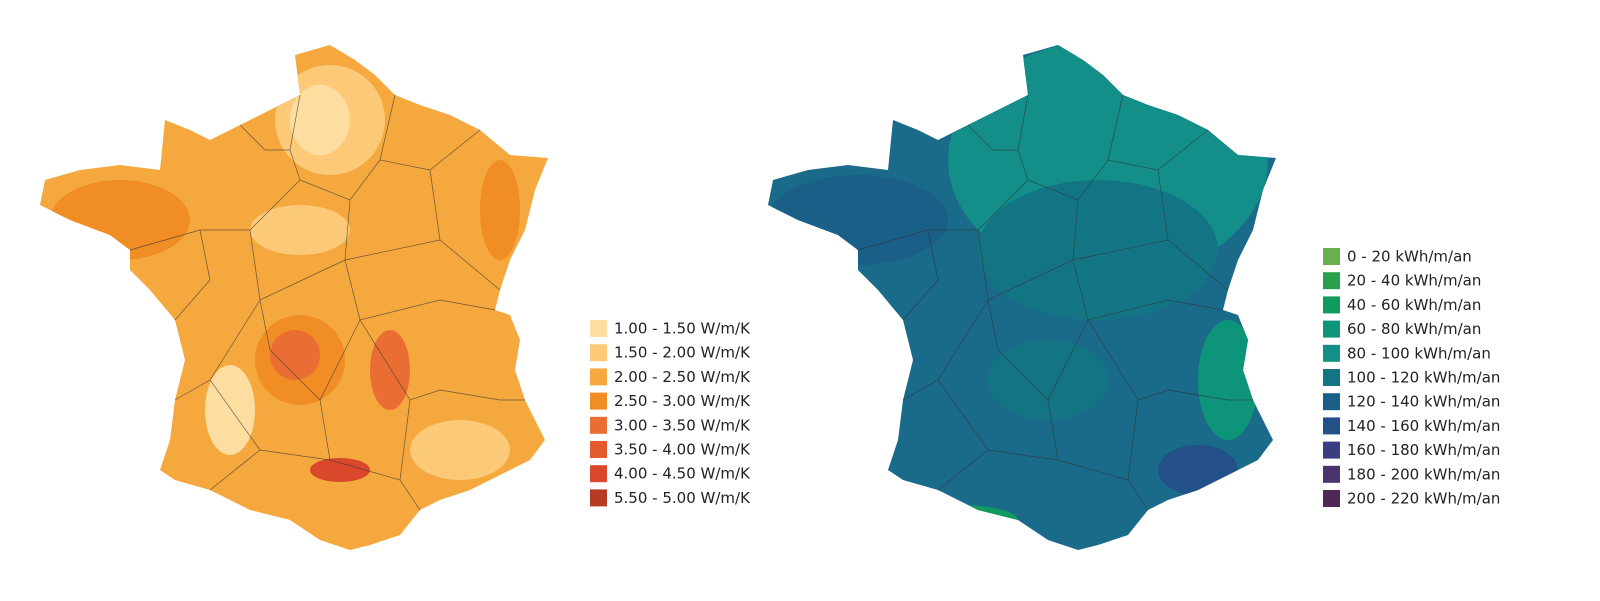 This screenshot has height=601, width=1600. What do you see at coordinates (682, 329) in the screenshot?
I see `legend-label: 1.00 - 1.50 W/m/K` at bounding box center [682, 329].